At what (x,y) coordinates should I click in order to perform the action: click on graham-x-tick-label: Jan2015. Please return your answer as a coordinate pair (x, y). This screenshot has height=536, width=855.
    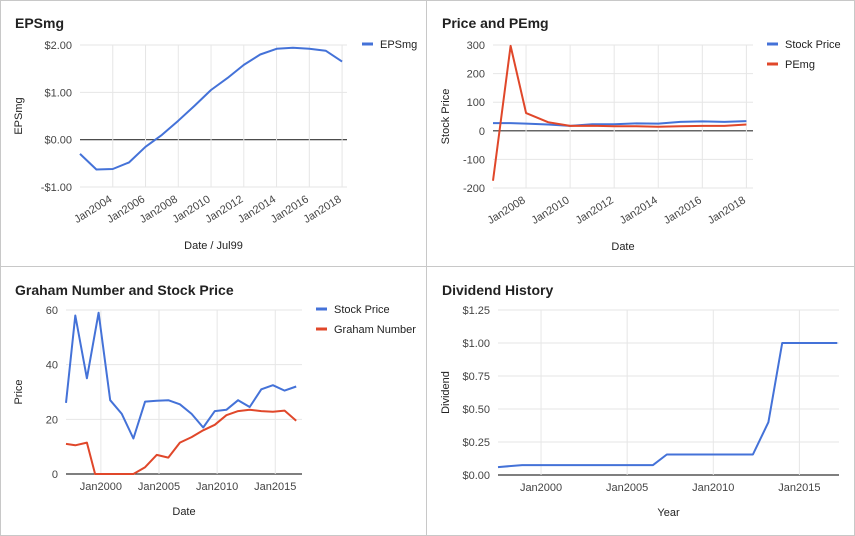
    Looking at the image, I should click on (275, 487).